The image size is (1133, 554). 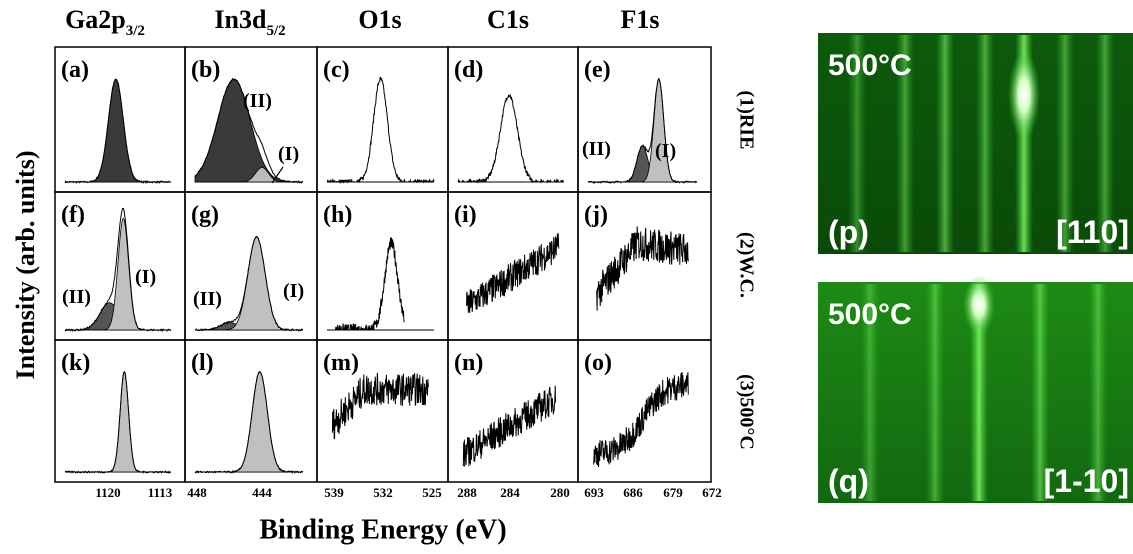 I want to click on panel-label: (j), so click(x=596, y=215).